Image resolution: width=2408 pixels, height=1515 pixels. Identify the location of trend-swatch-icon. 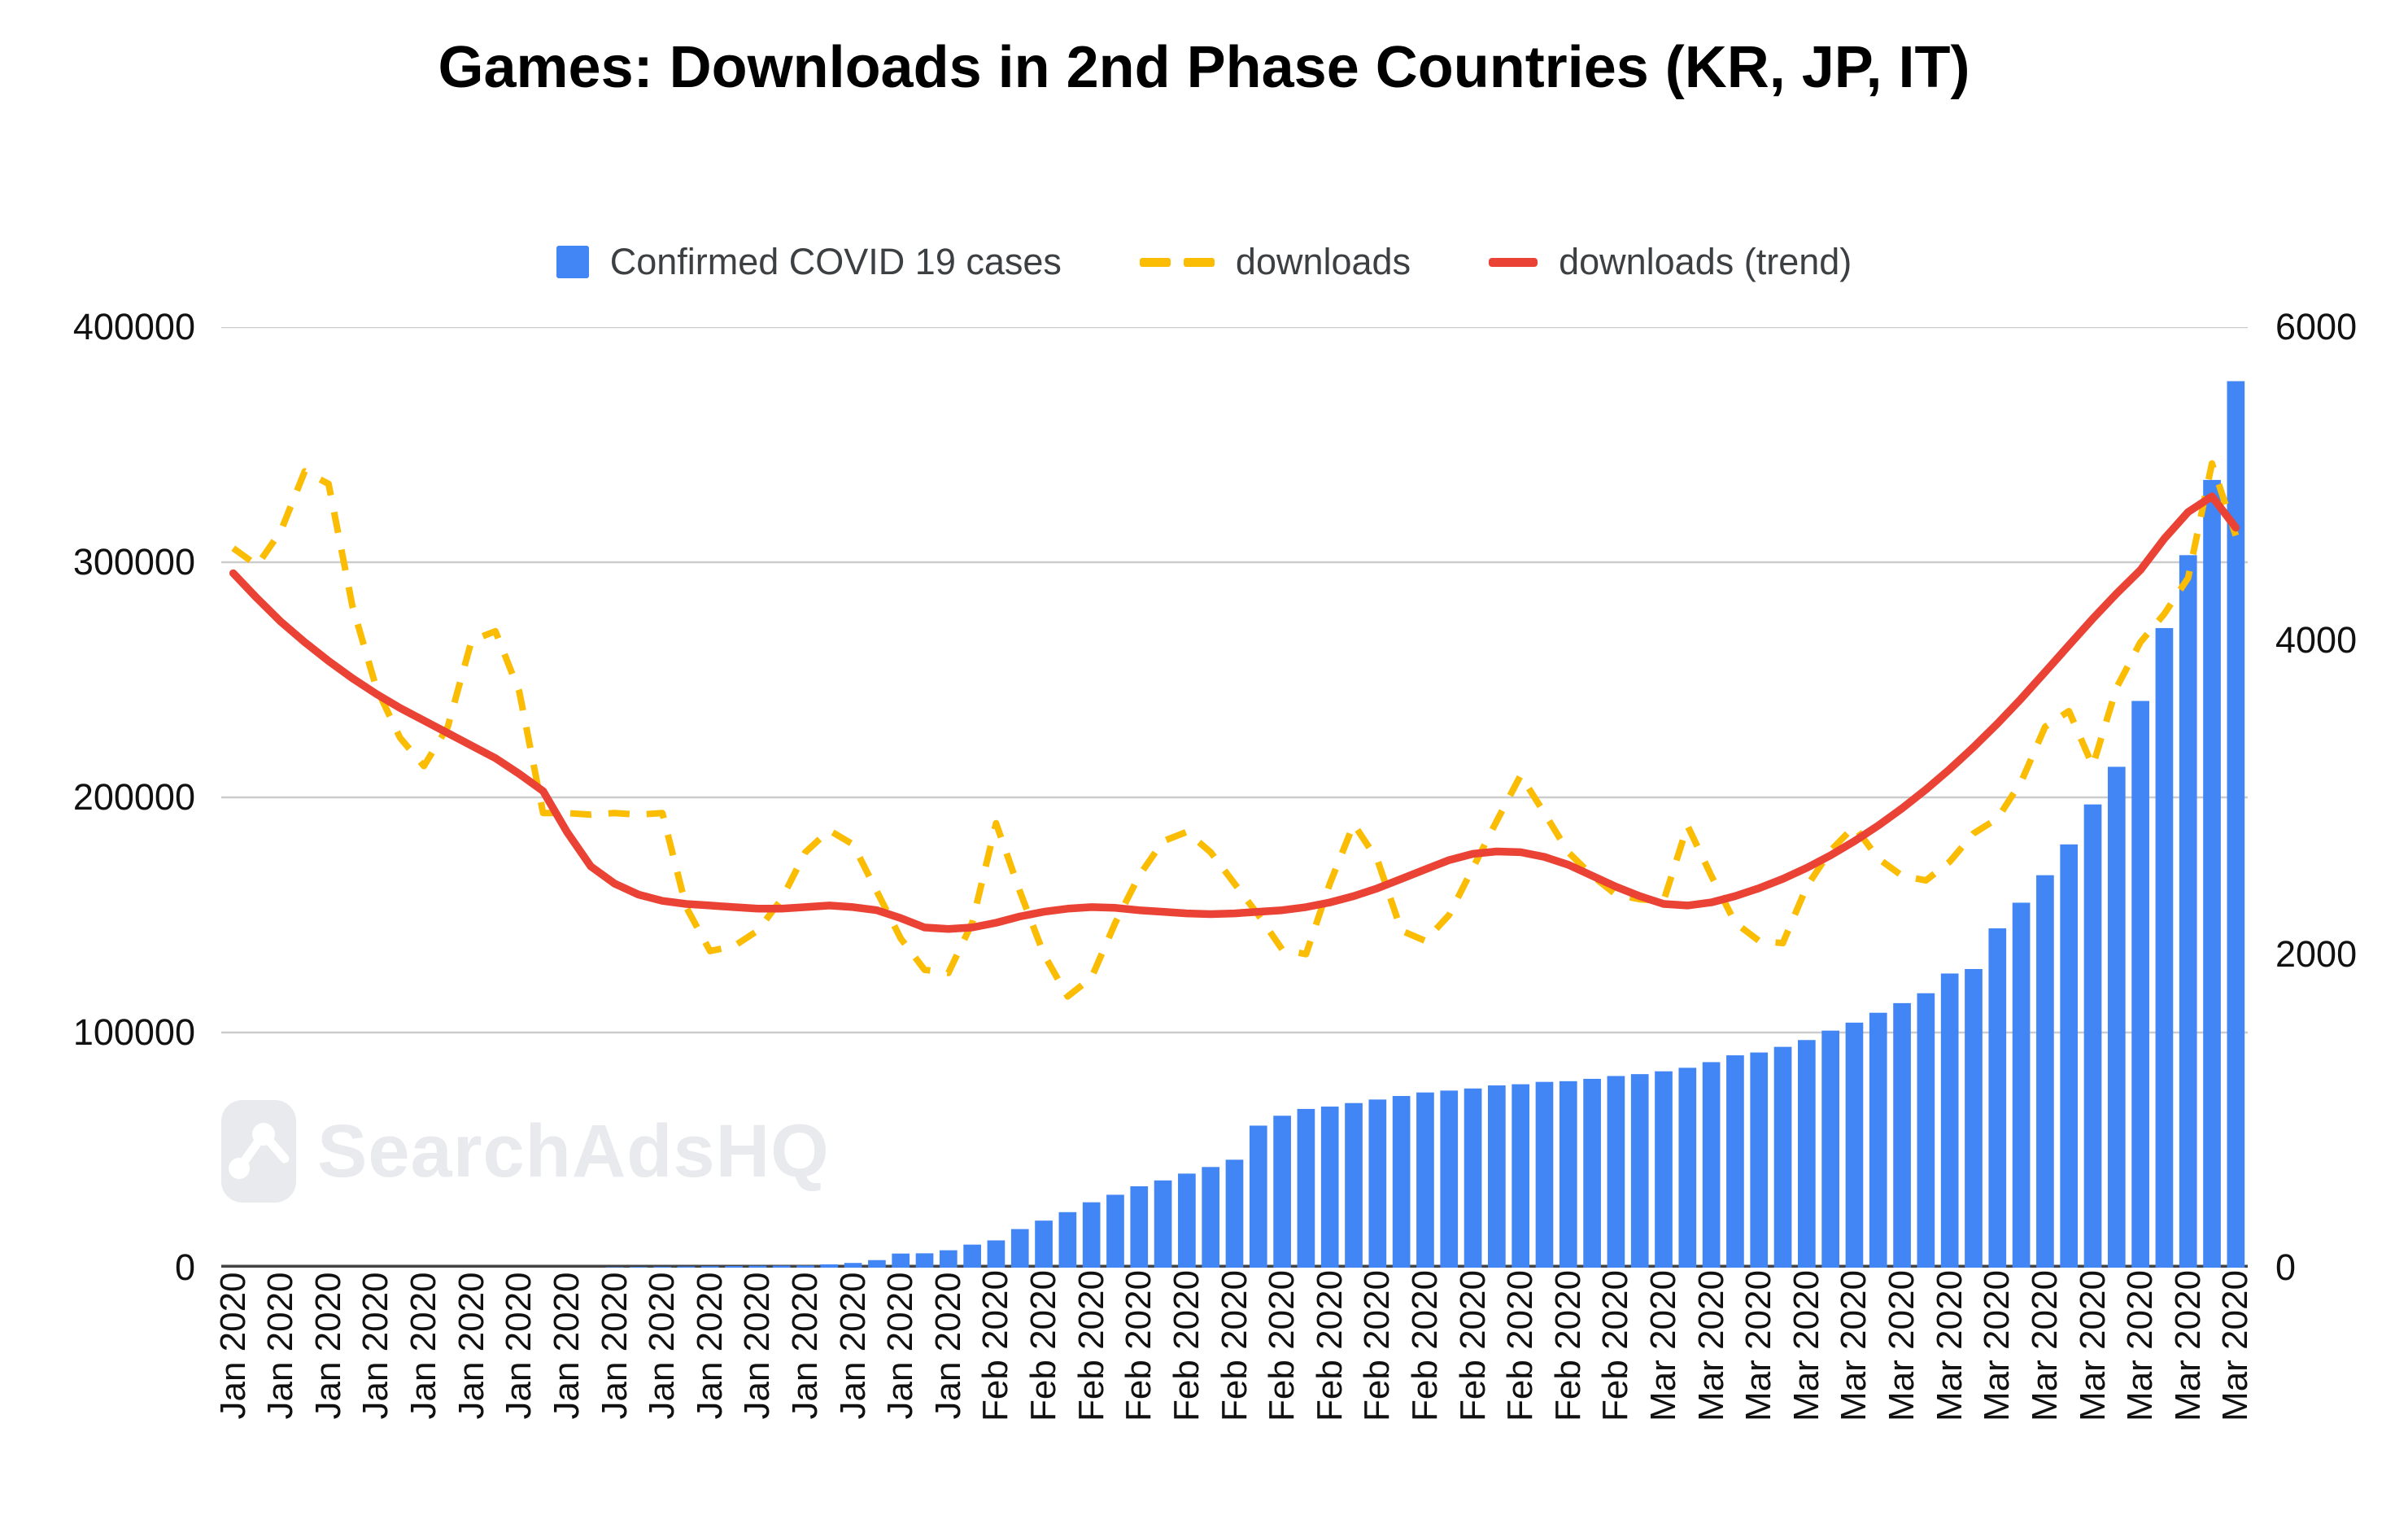
(1514, 262).